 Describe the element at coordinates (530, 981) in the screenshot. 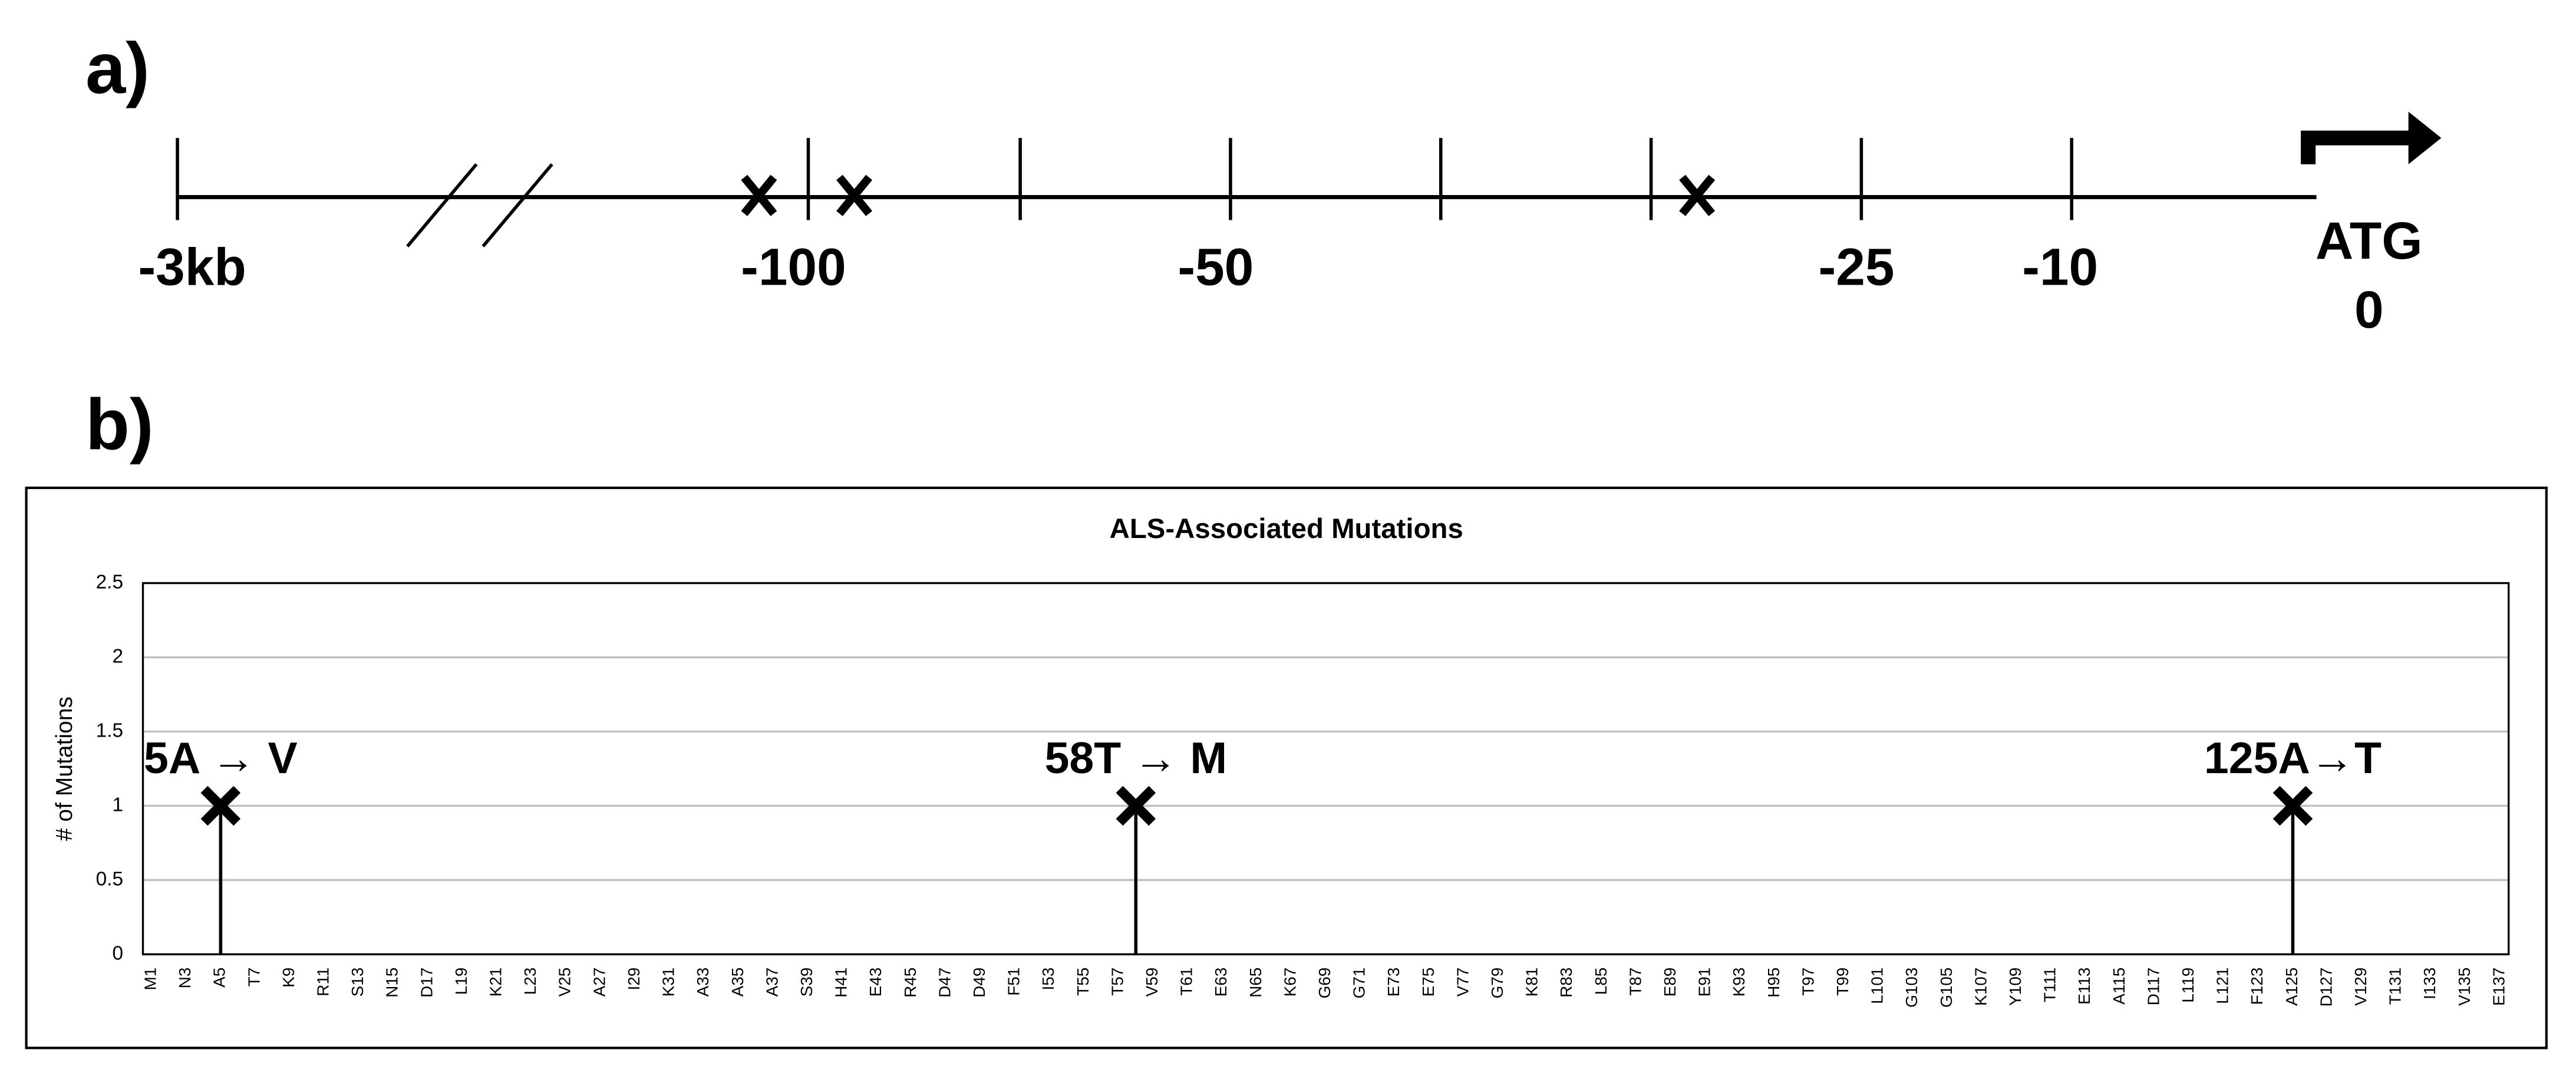

I see `x-tick-label: L23` at that location.